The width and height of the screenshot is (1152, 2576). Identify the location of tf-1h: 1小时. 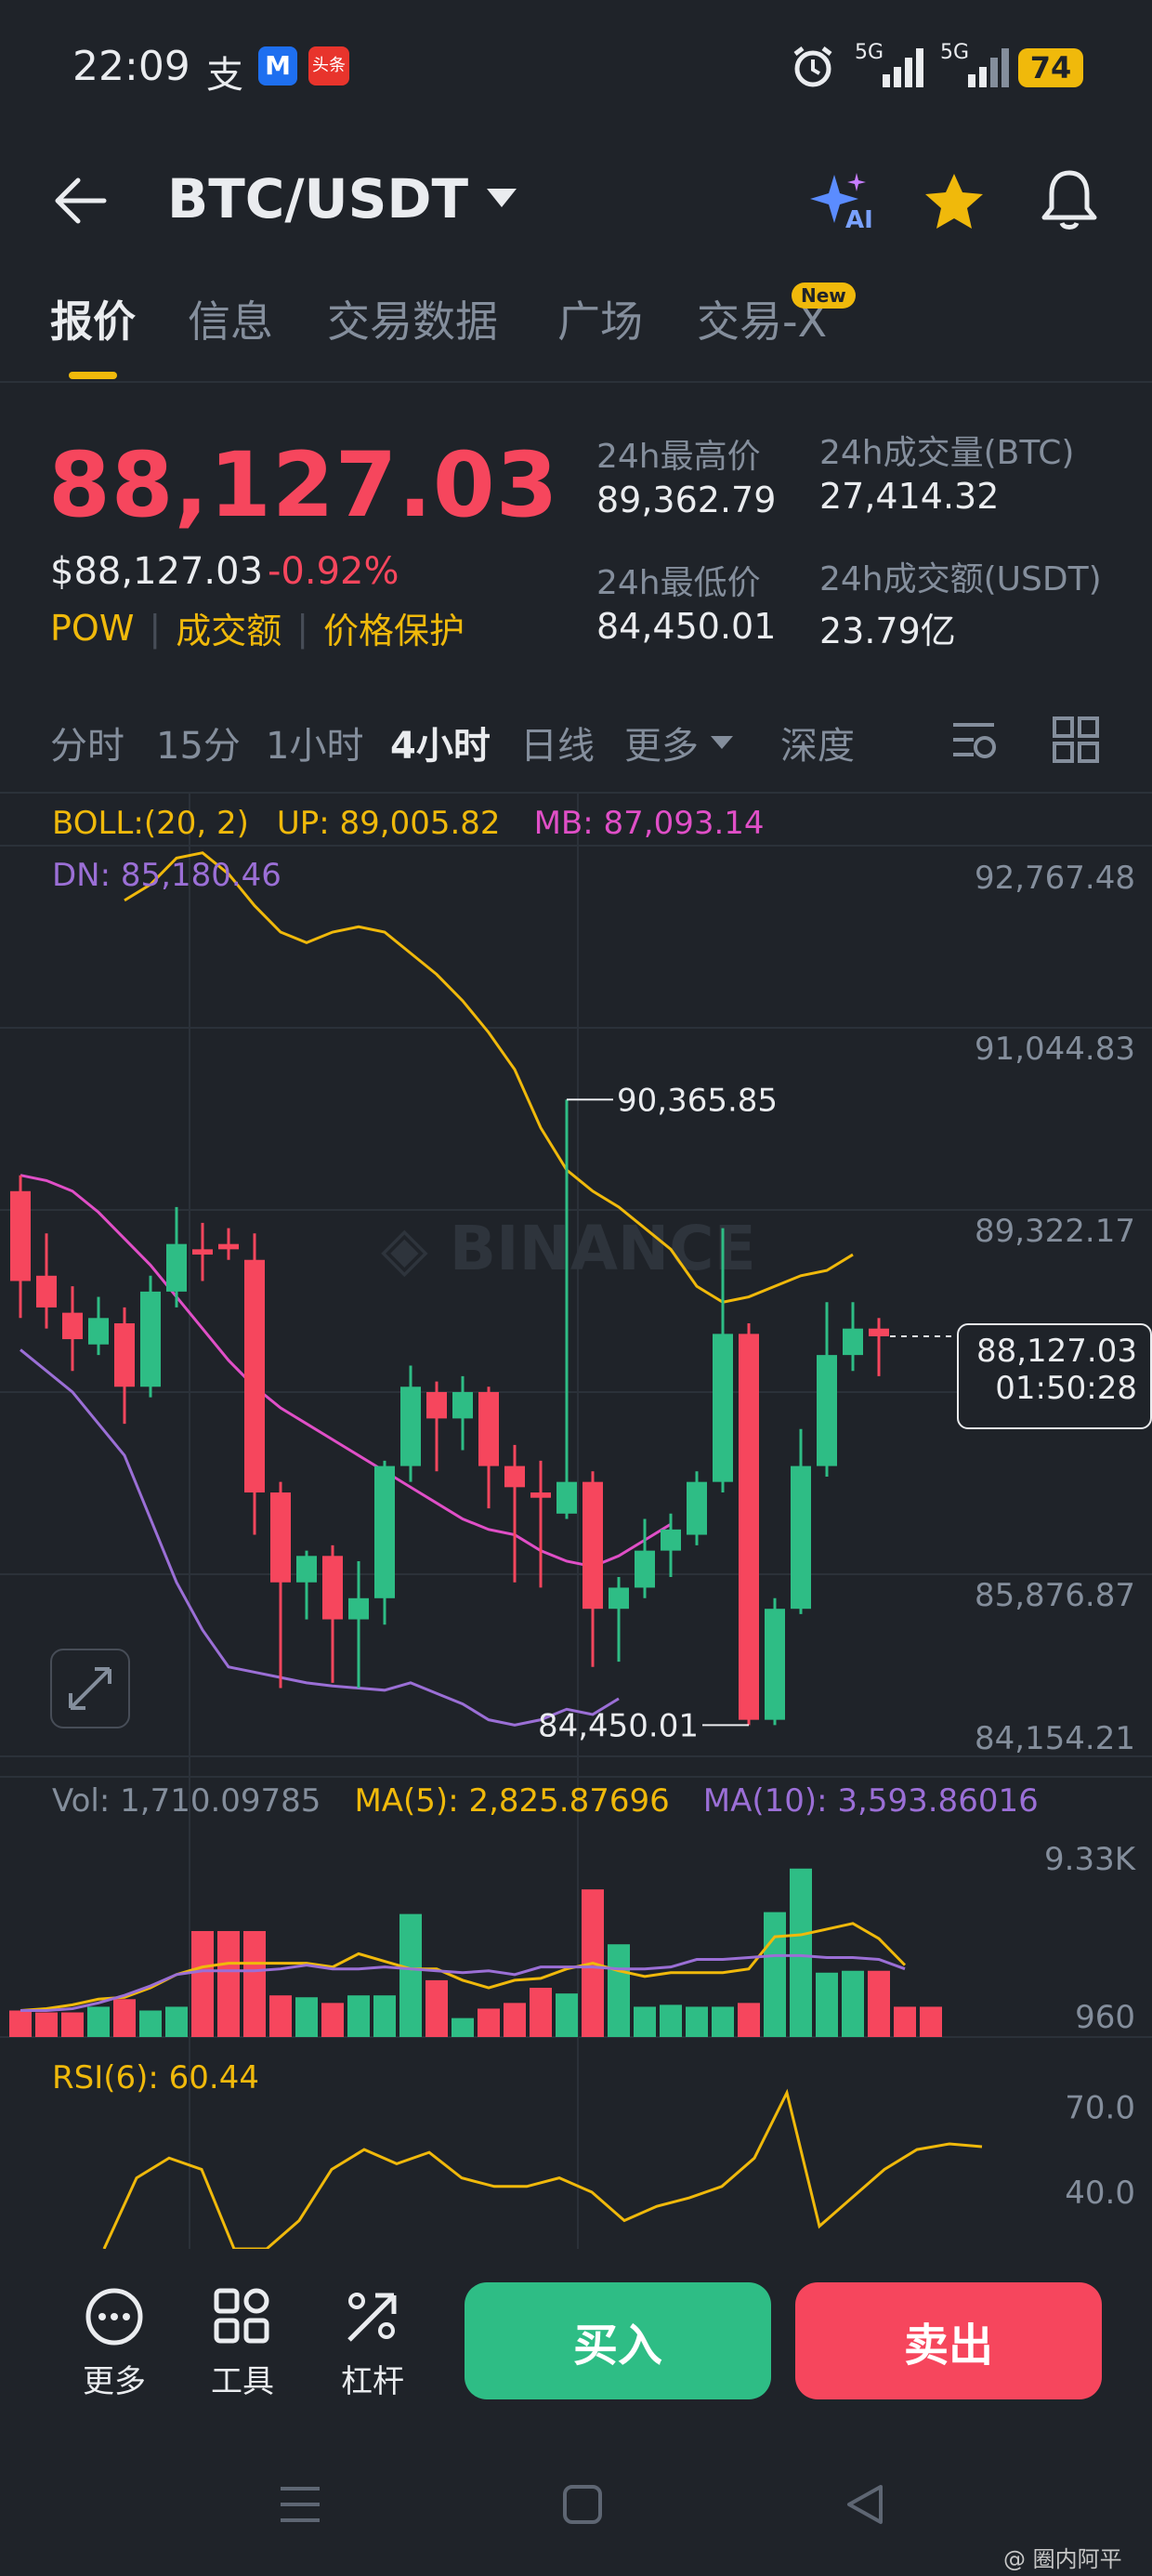
(315, 746).